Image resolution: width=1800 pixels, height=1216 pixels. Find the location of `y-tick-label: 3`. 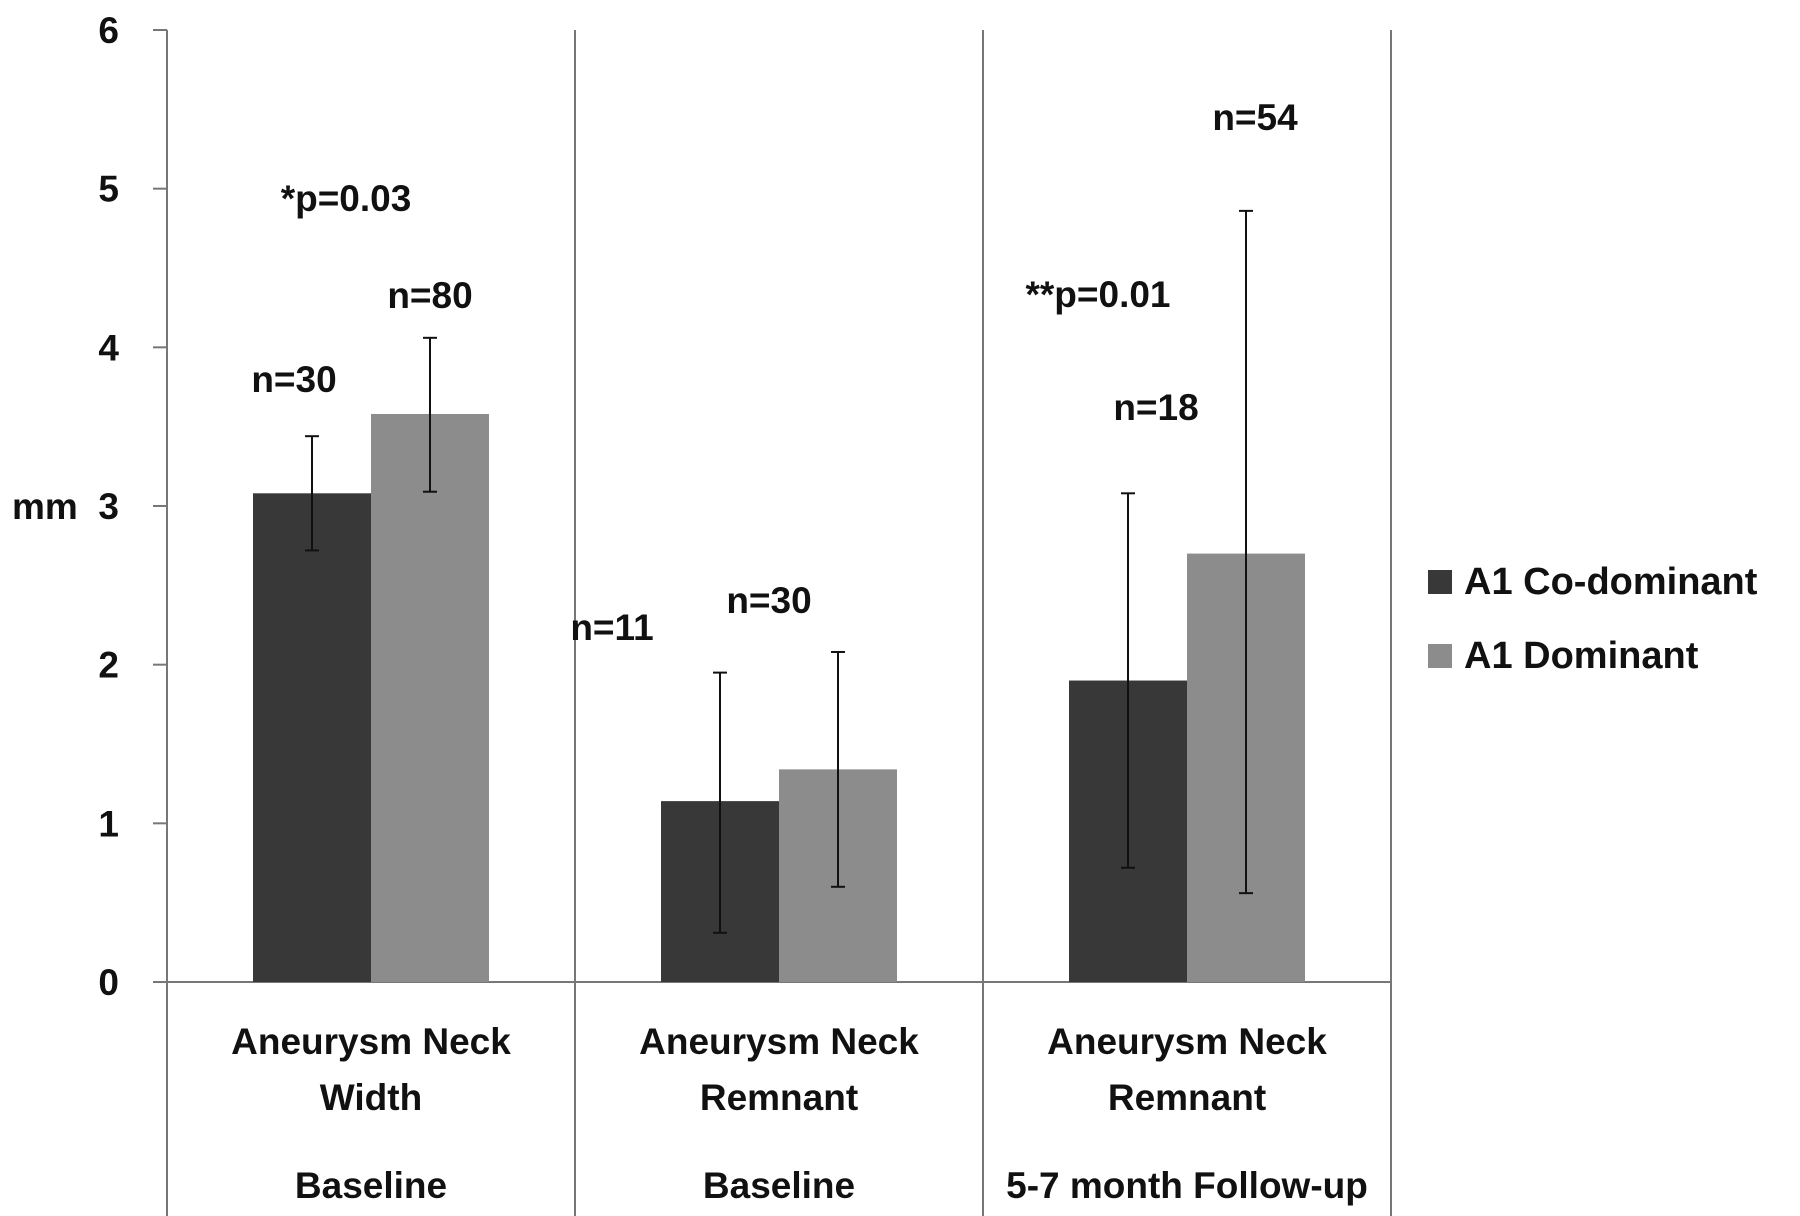

y-tick-label: 3 is located at coordinates (108, 506).